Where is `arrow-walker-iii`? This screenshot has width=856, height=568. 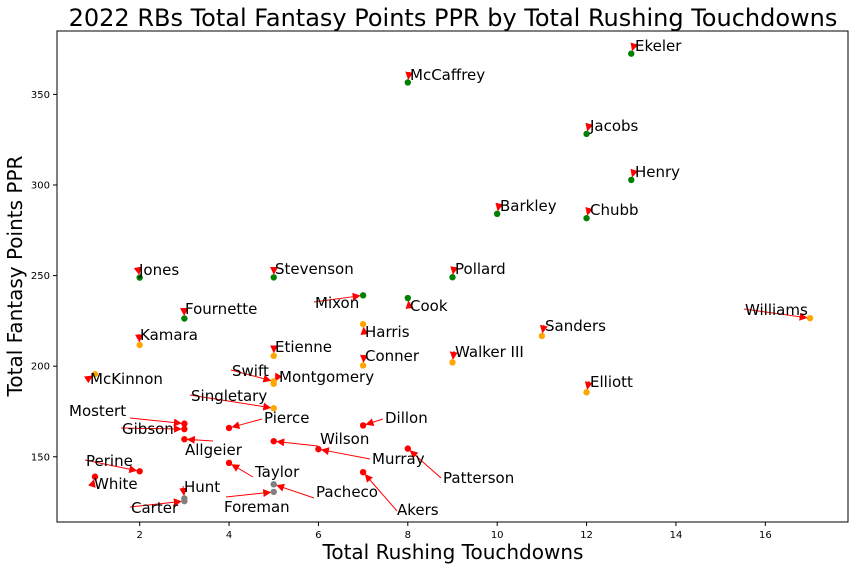 arrow-walker-iii is located at coordinates (453, 355).